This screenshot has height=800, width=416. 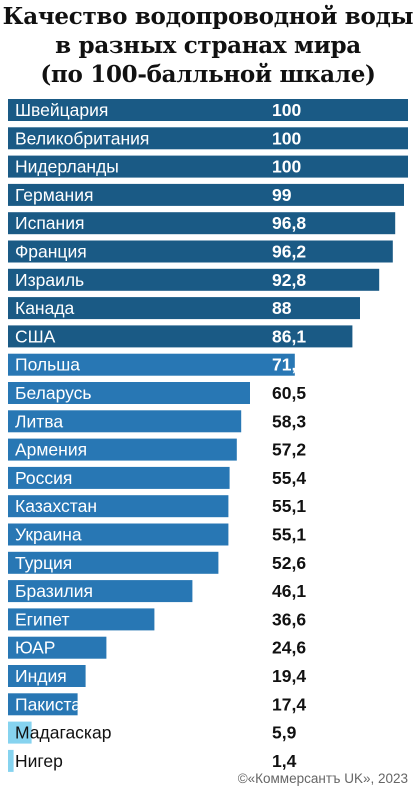 I want to click on value-label: 46,1, so click(x=289, y=591).